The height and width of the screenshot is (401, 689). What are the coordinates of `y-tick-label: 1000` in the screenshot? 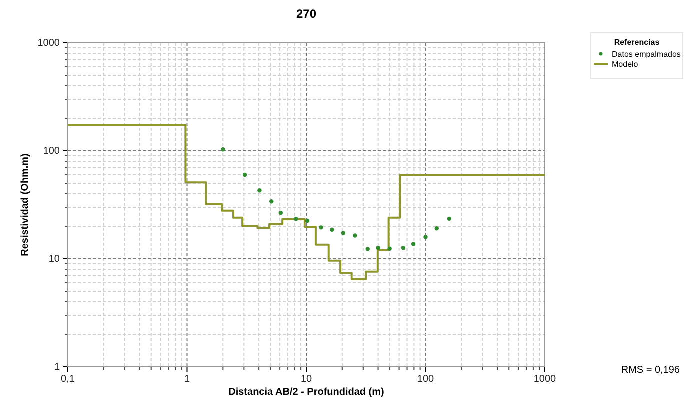 It's located at (49, 44).